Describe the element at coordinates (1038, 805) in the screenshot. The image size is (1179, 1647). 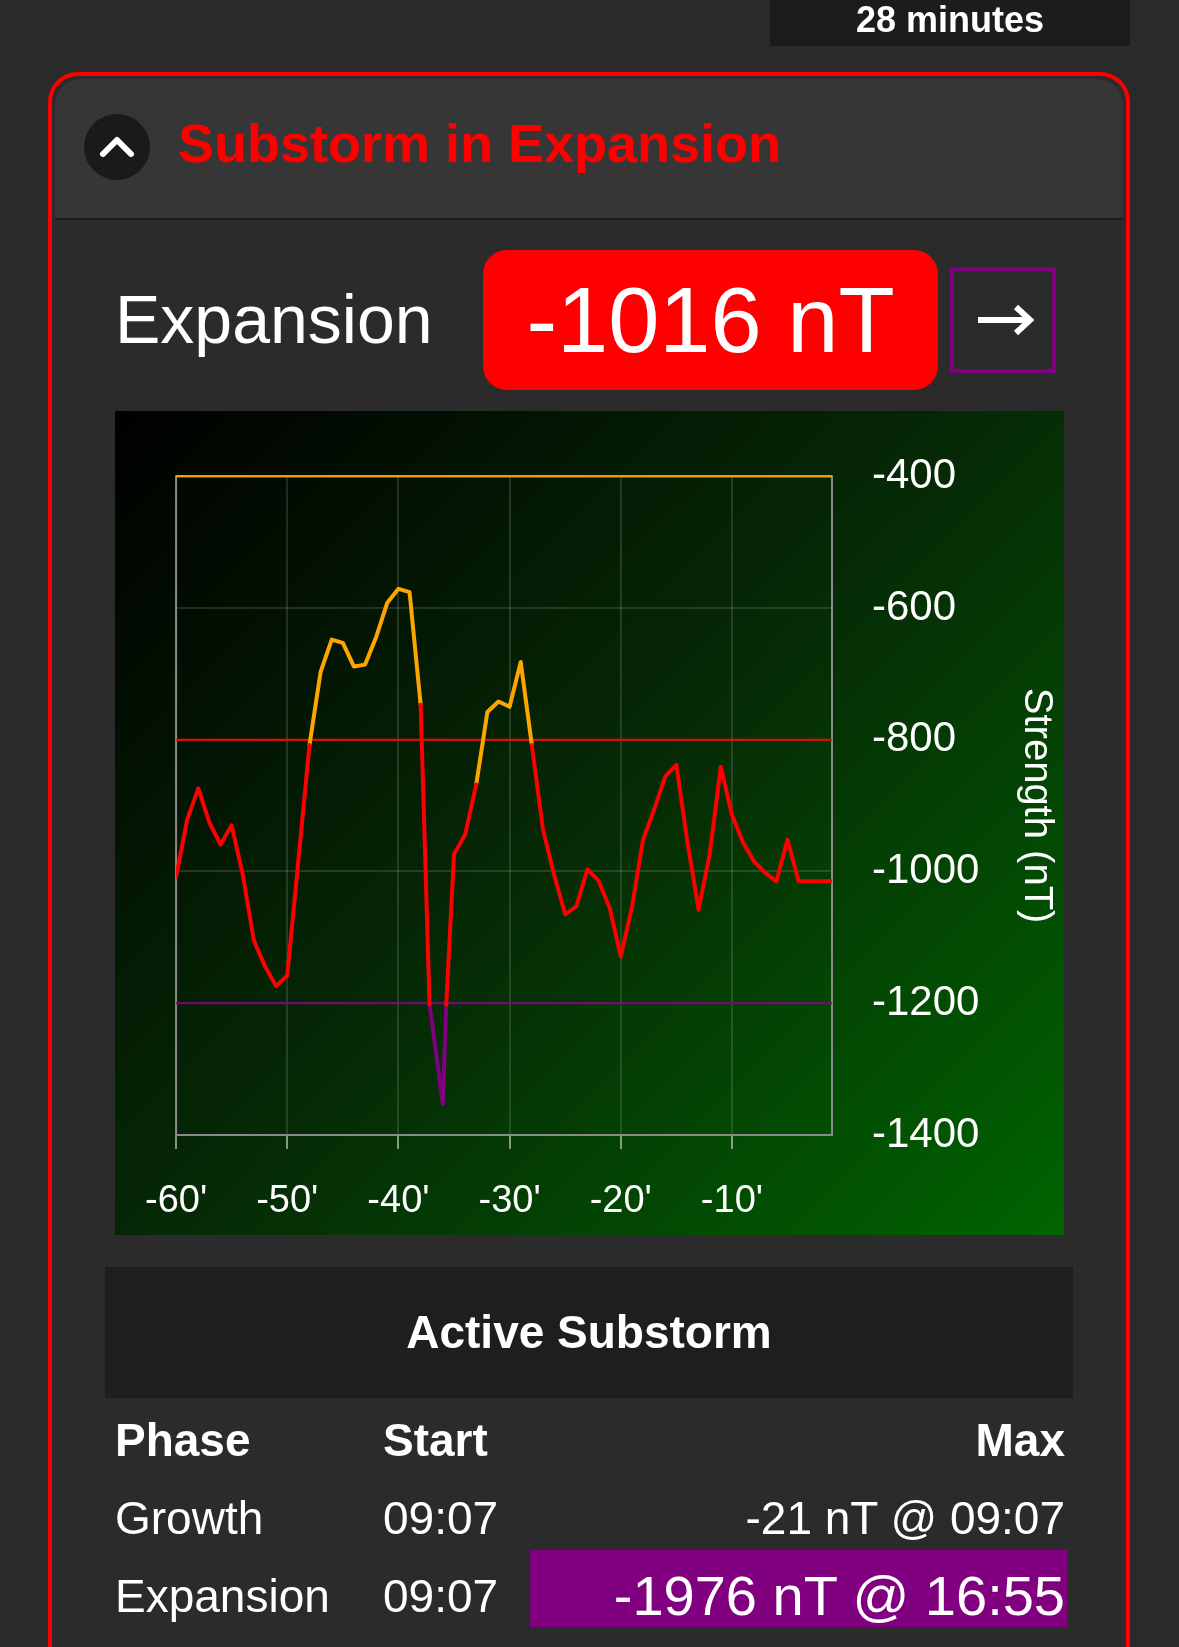
I see `y-axis-title: Strength (nT)` at that location.